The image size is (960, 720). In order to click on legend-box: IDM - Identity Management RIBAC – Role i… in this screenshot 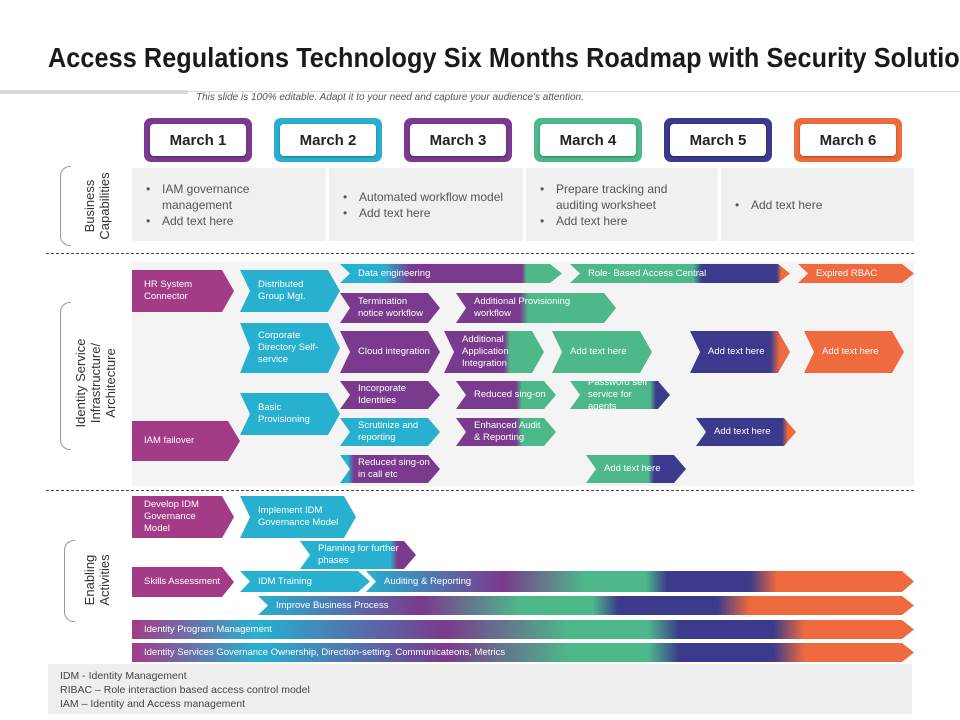, I will do `click(480, 689)`.